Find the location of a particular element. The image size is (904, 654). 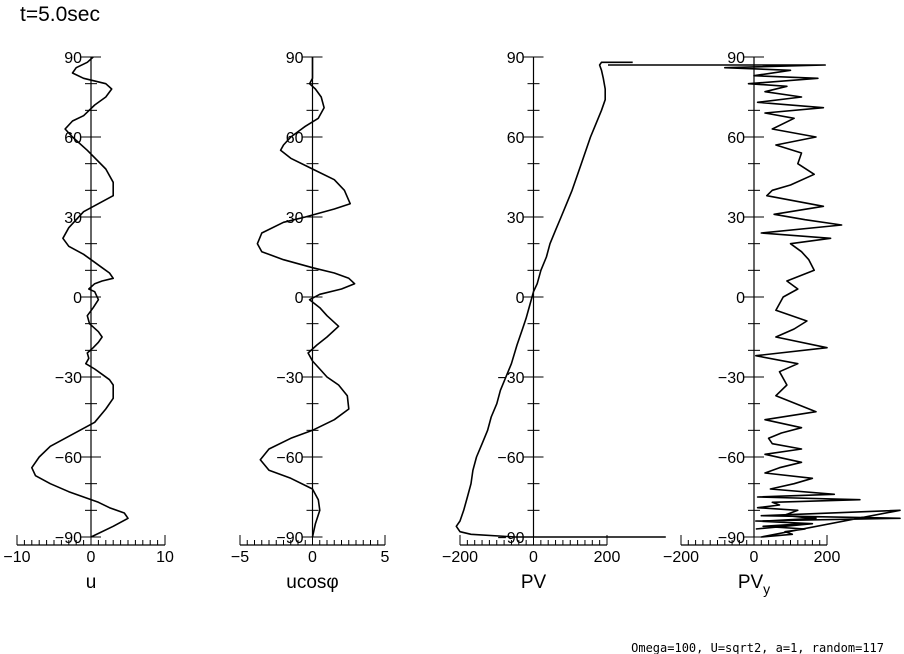

x-tick-label: 10 is located at coordinates (165, 557).